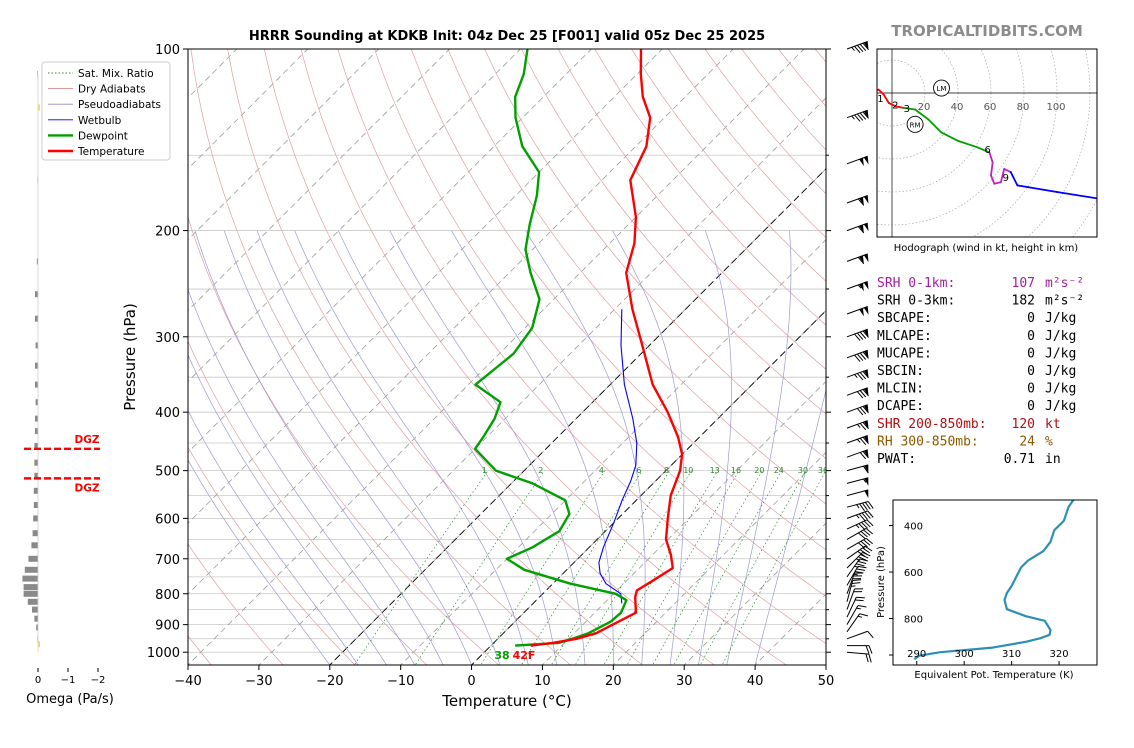  I want to click on wetbulb-line, so click(618, 456).